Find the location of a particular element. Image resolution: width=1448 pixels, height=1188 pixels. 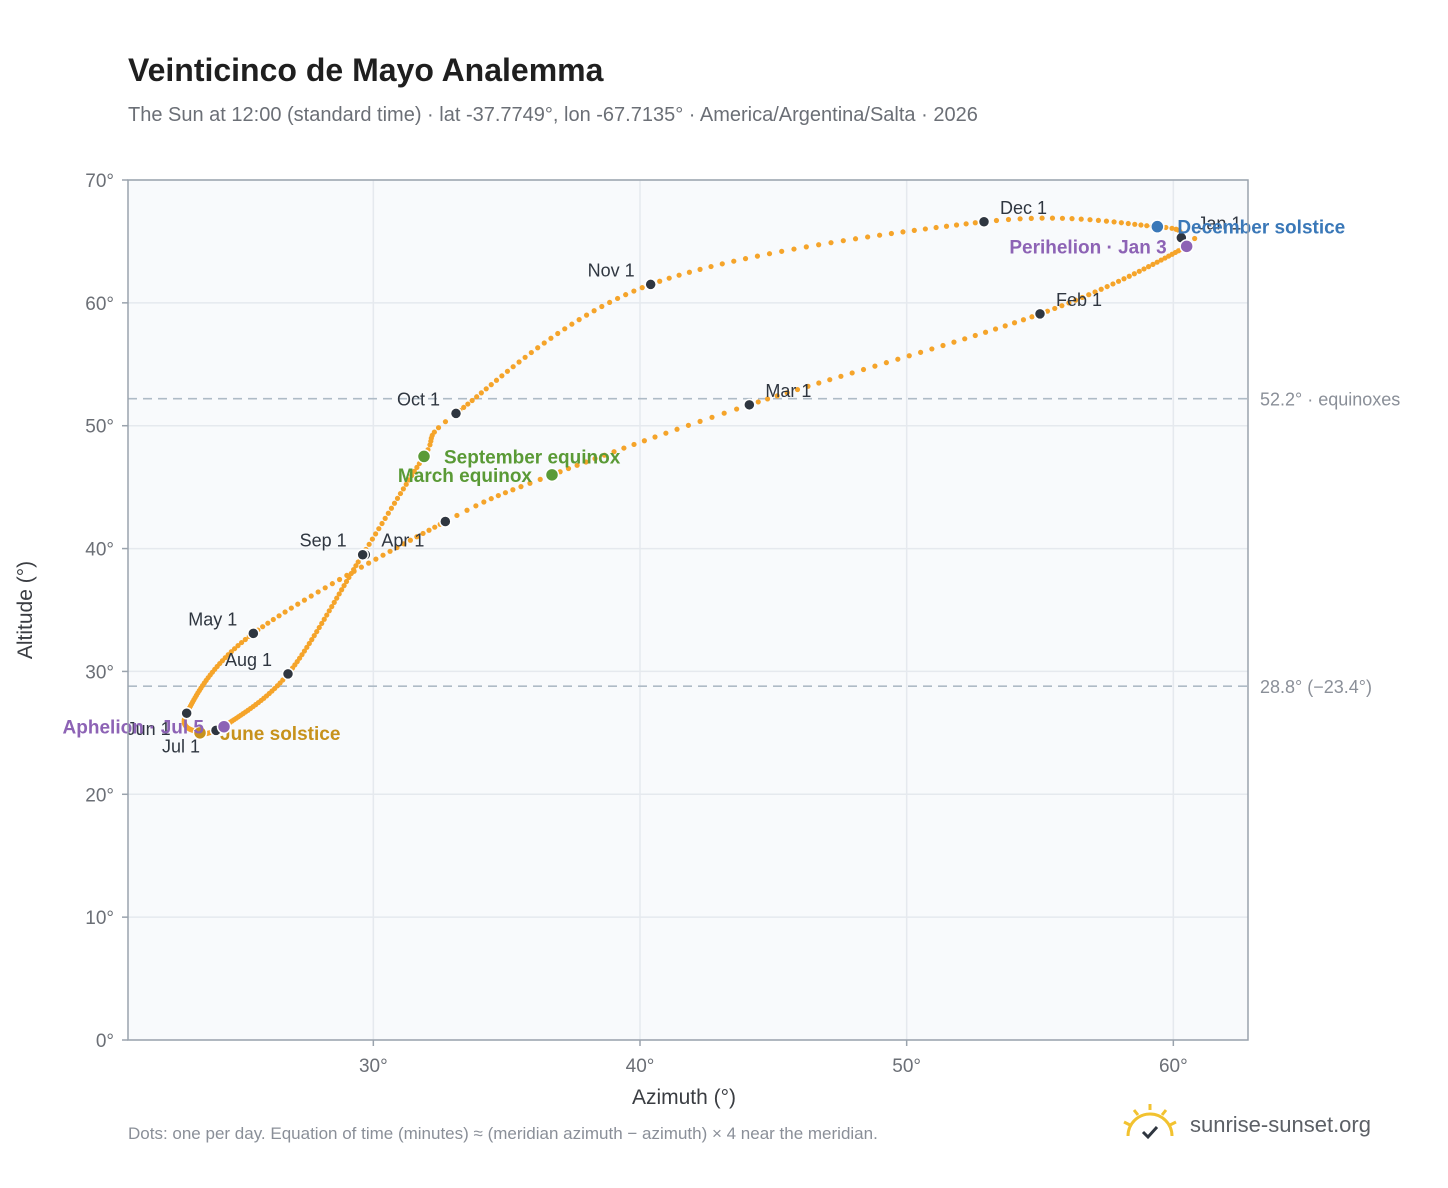

month-marker-label: May 1 is located at coordinates (212, 619).